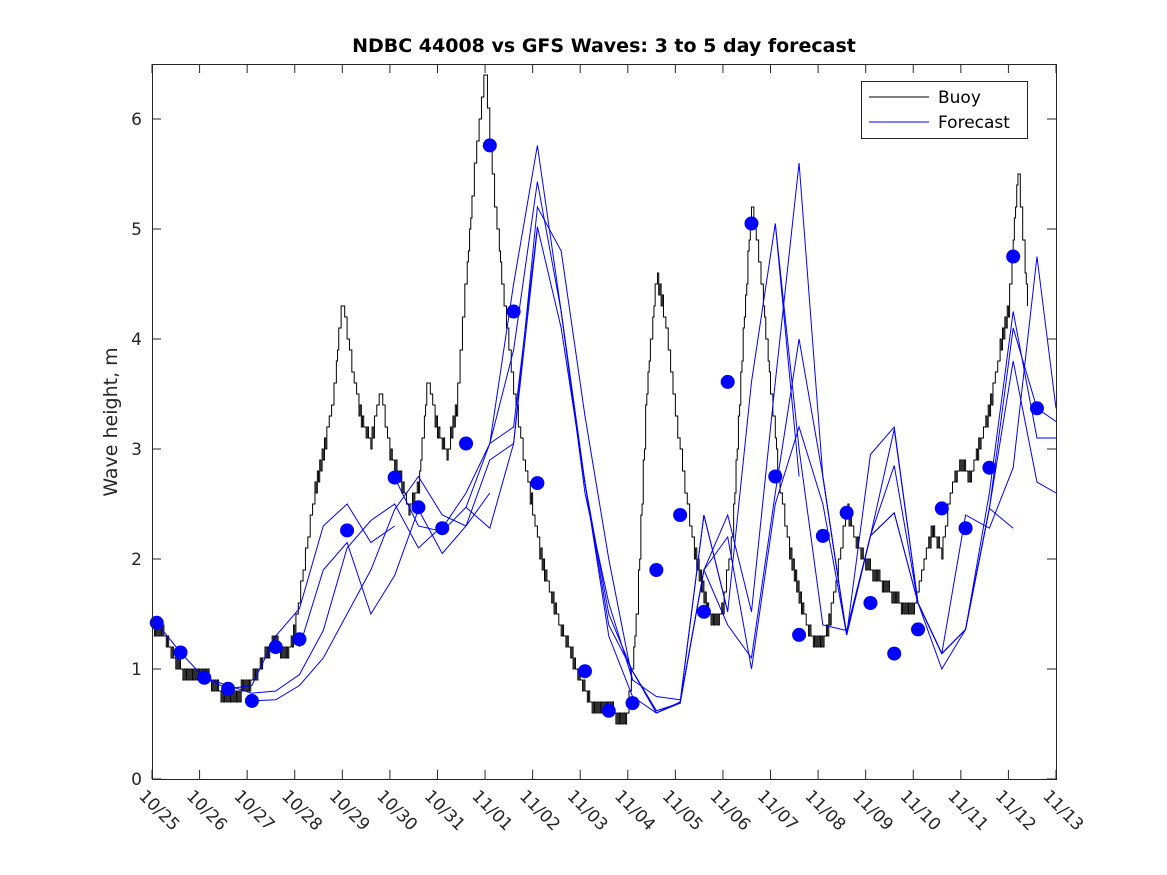 The width and height of the screenshot is (1167, 875). What do you see at coordinates (301, 810) in the screenshot?
I see `x-tick-label: 10/28` at bounding box center [301, 810].